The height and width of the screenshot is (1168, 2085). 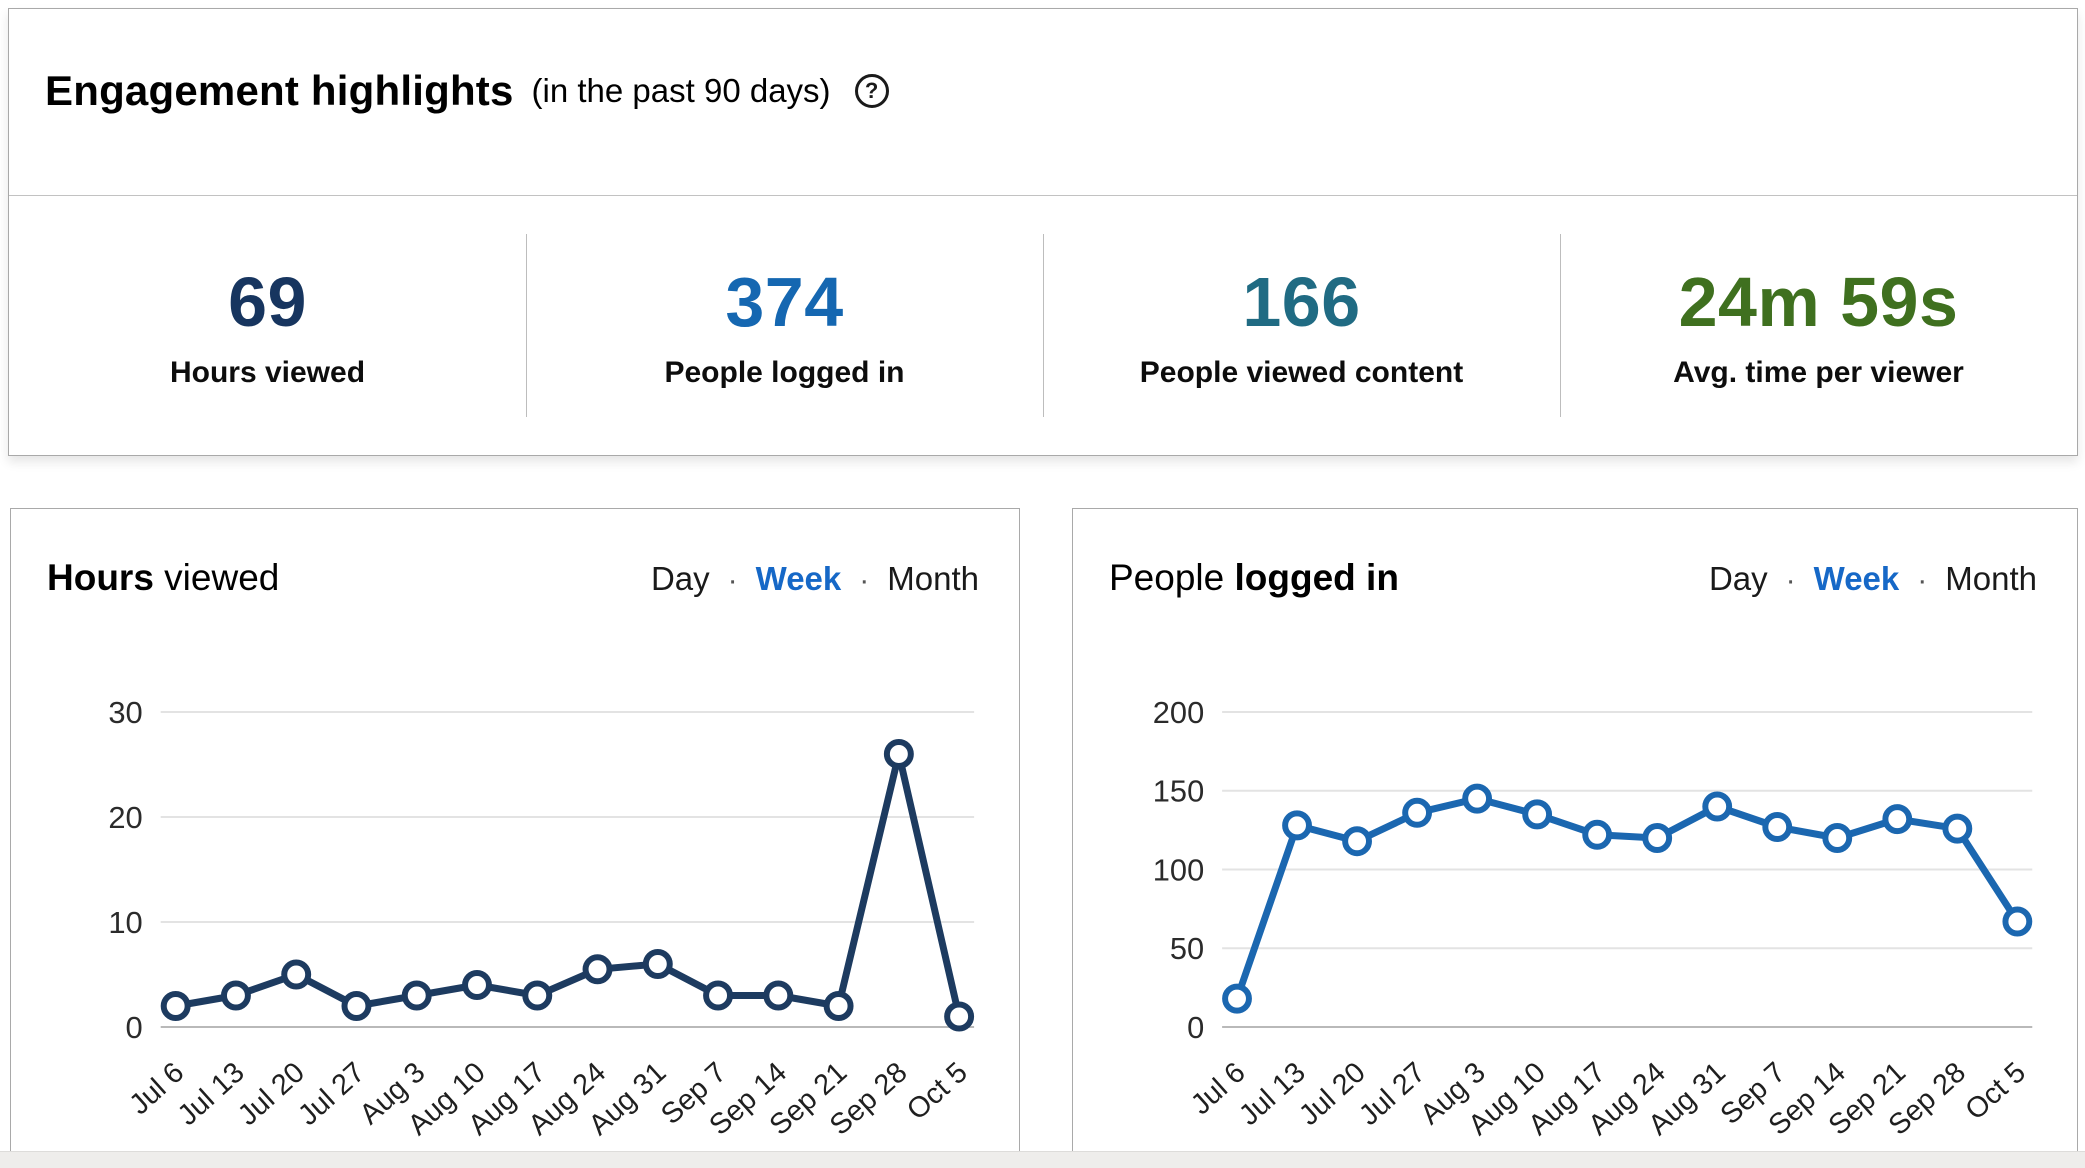 What do you see at coordinates (784, 301) in the screenshot?
I see `stat-value: 374` at bounding box center [784, 301].